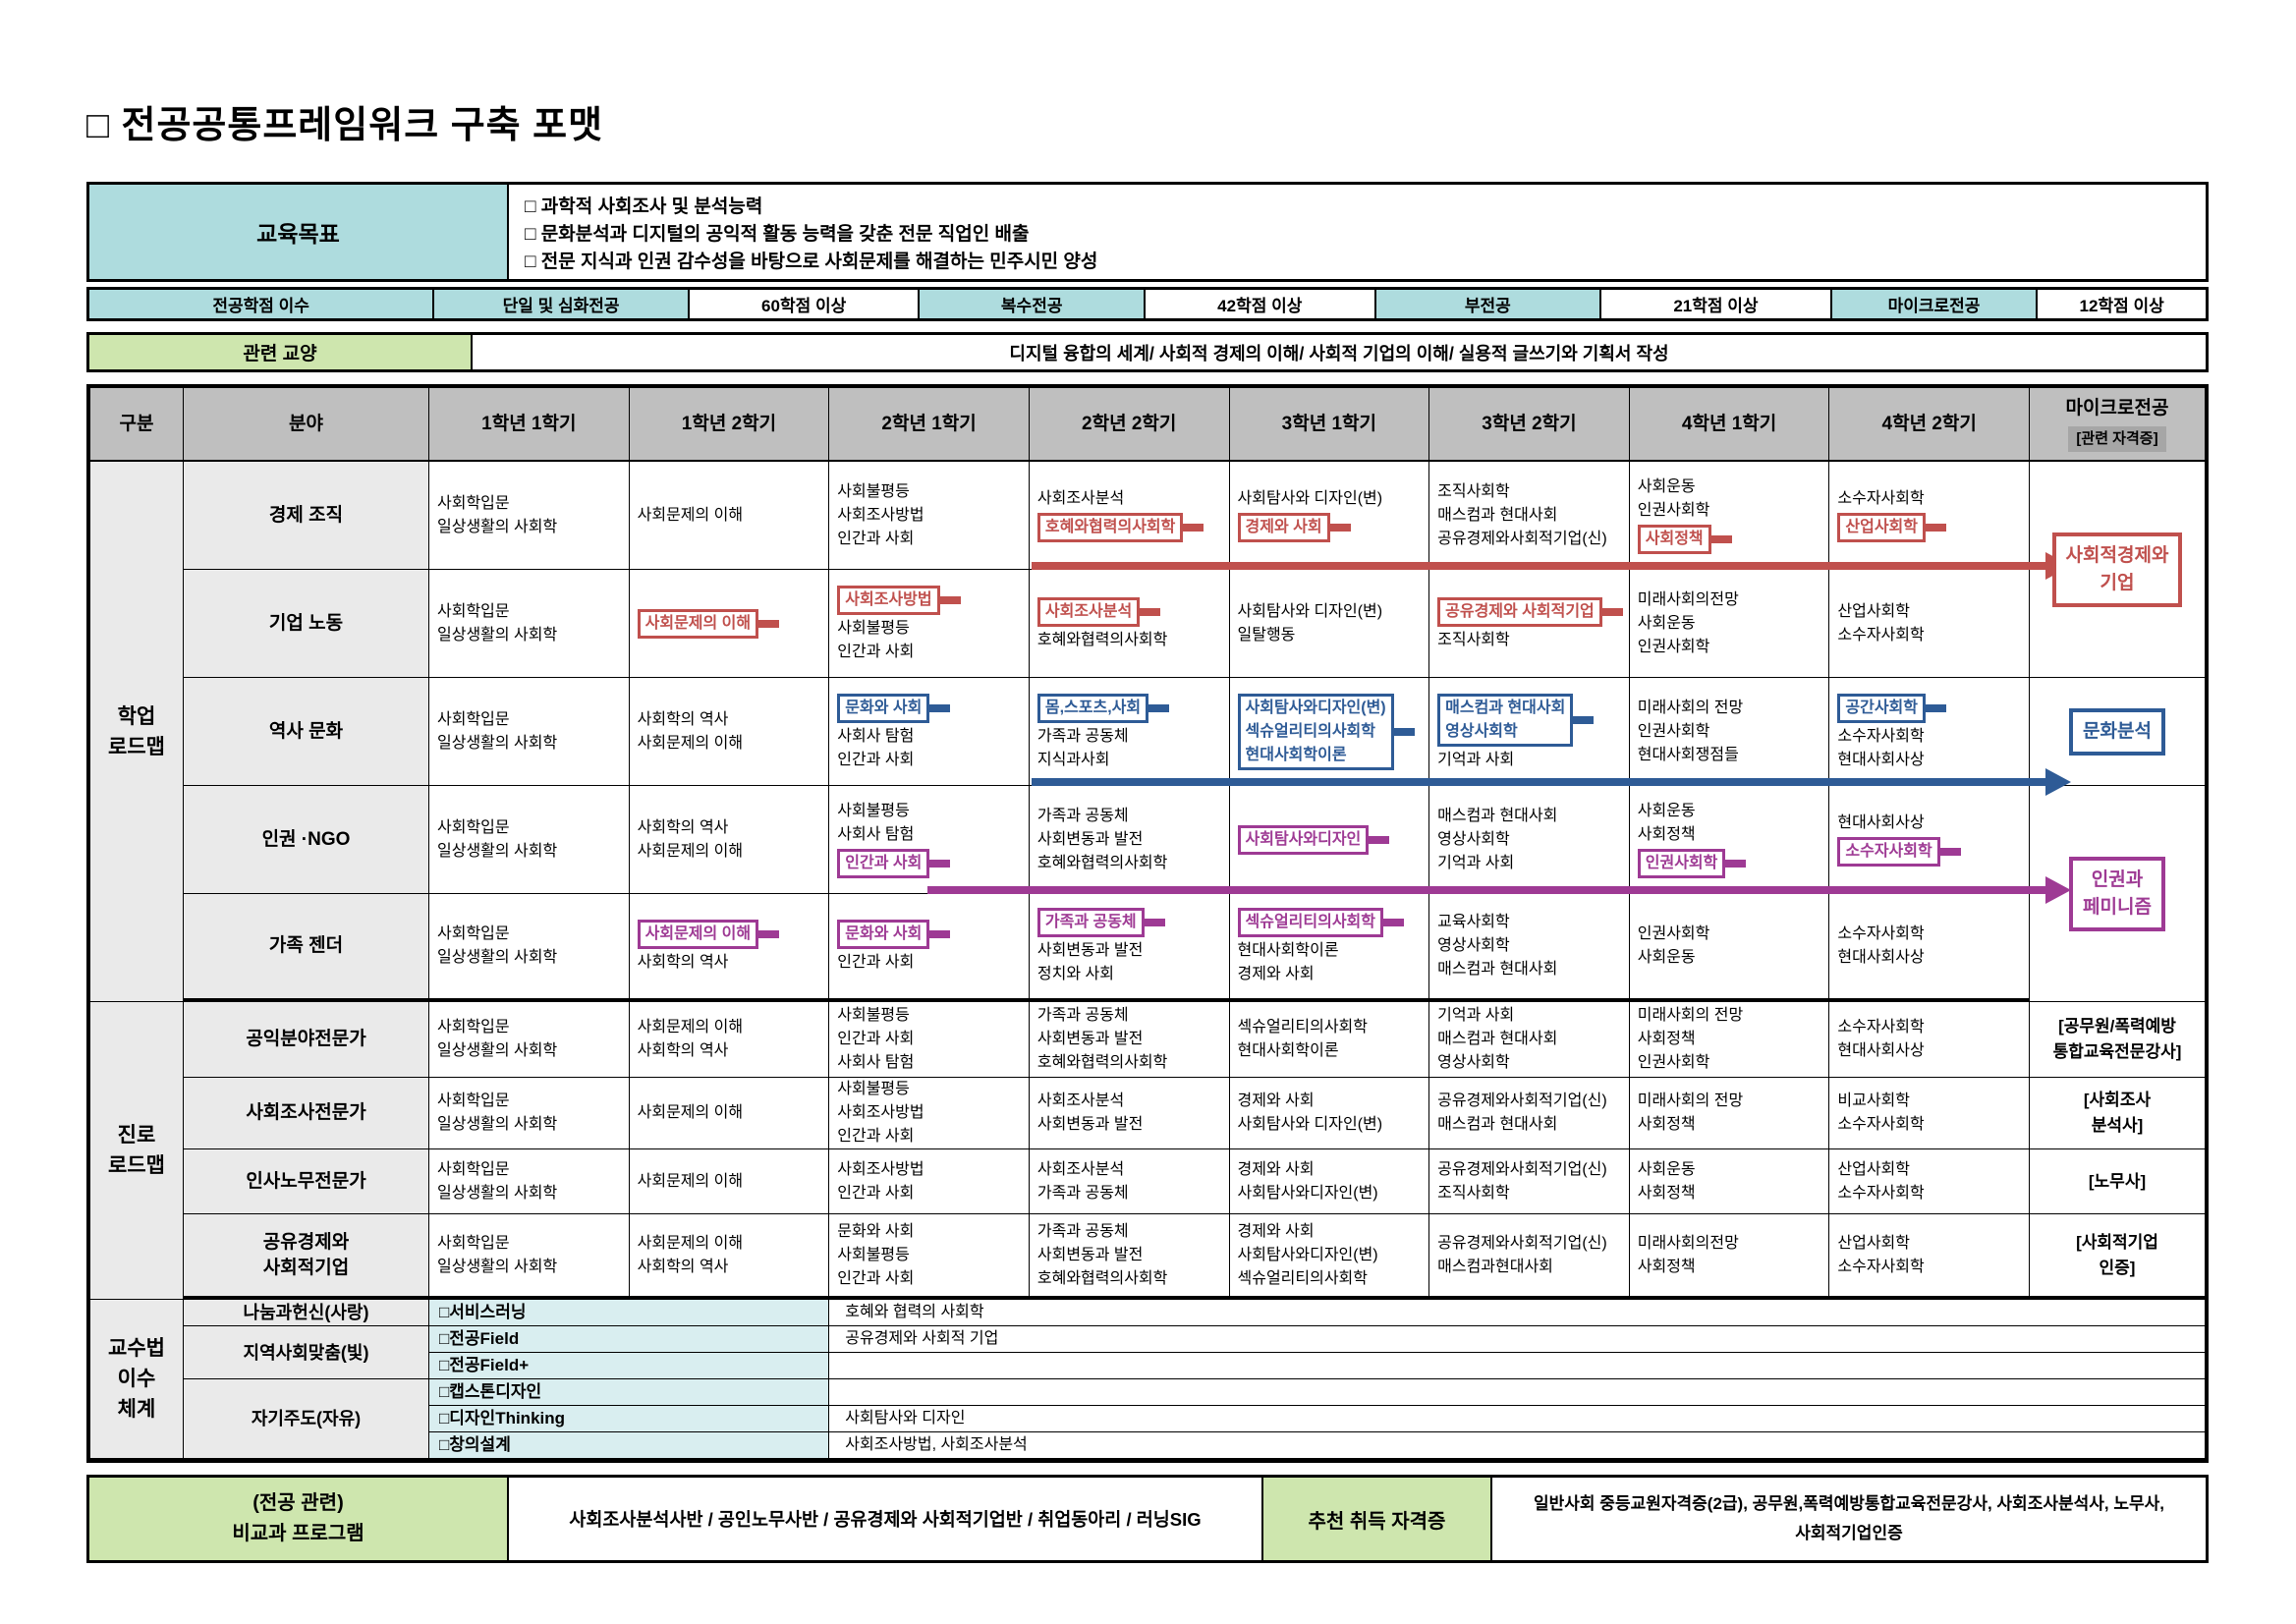 The image size is (2296, 1624). Describe the element at coordinates (929, 1040) in the screenshot. I see `semester-cell: 사회불평등 인간과 사회 사회사 탐험` at that location.